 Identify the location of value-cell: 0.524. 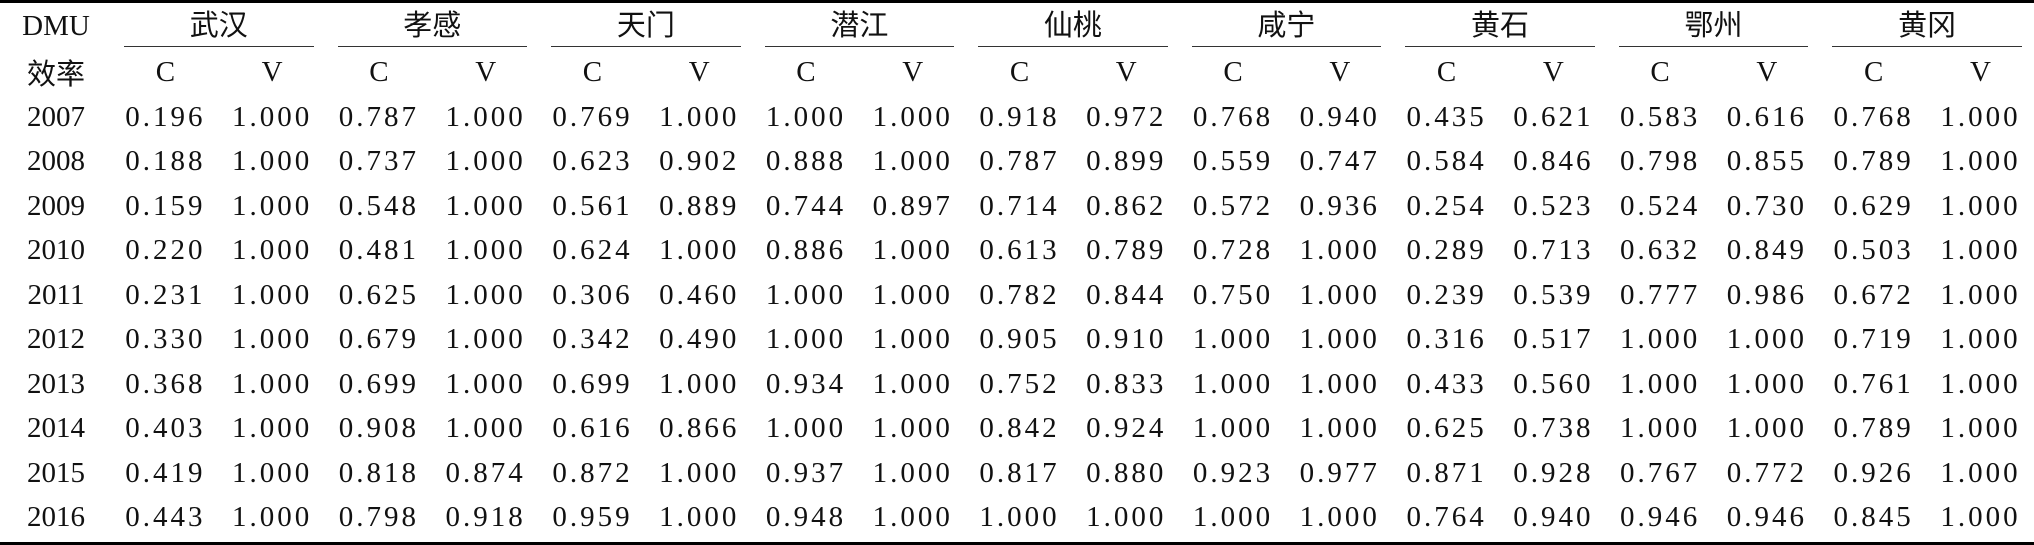
(1660, 205).